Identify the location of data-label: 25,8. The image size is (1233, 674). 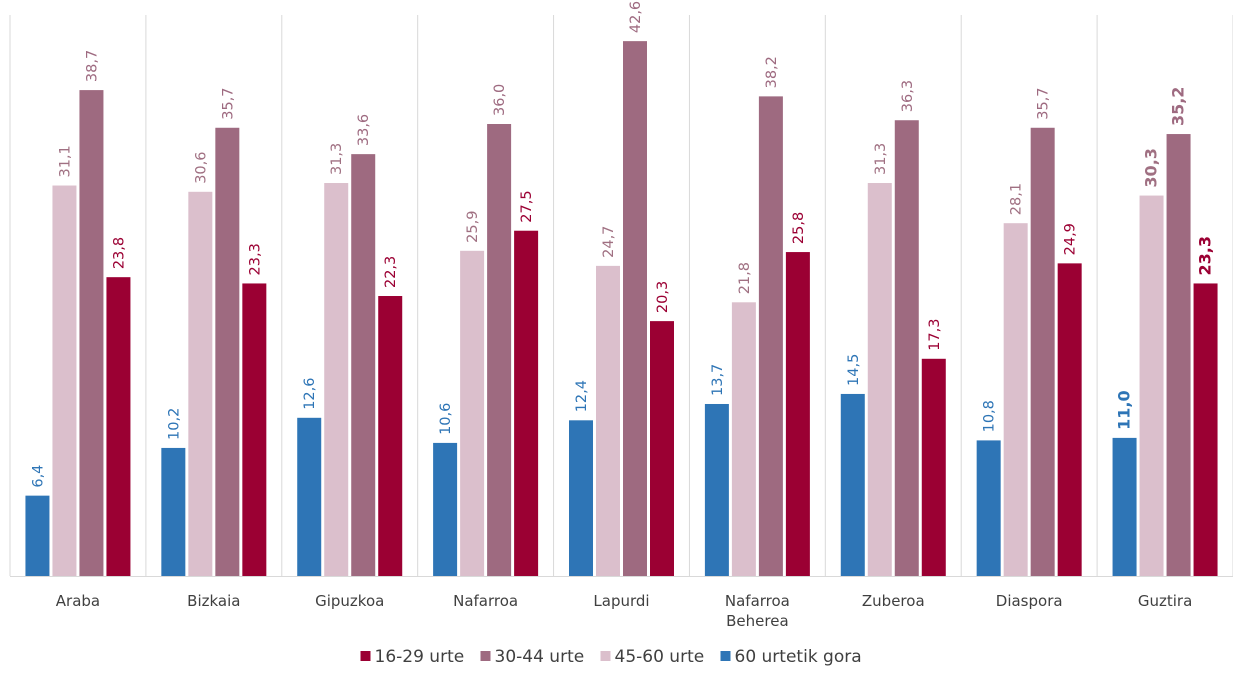
(799, 228).